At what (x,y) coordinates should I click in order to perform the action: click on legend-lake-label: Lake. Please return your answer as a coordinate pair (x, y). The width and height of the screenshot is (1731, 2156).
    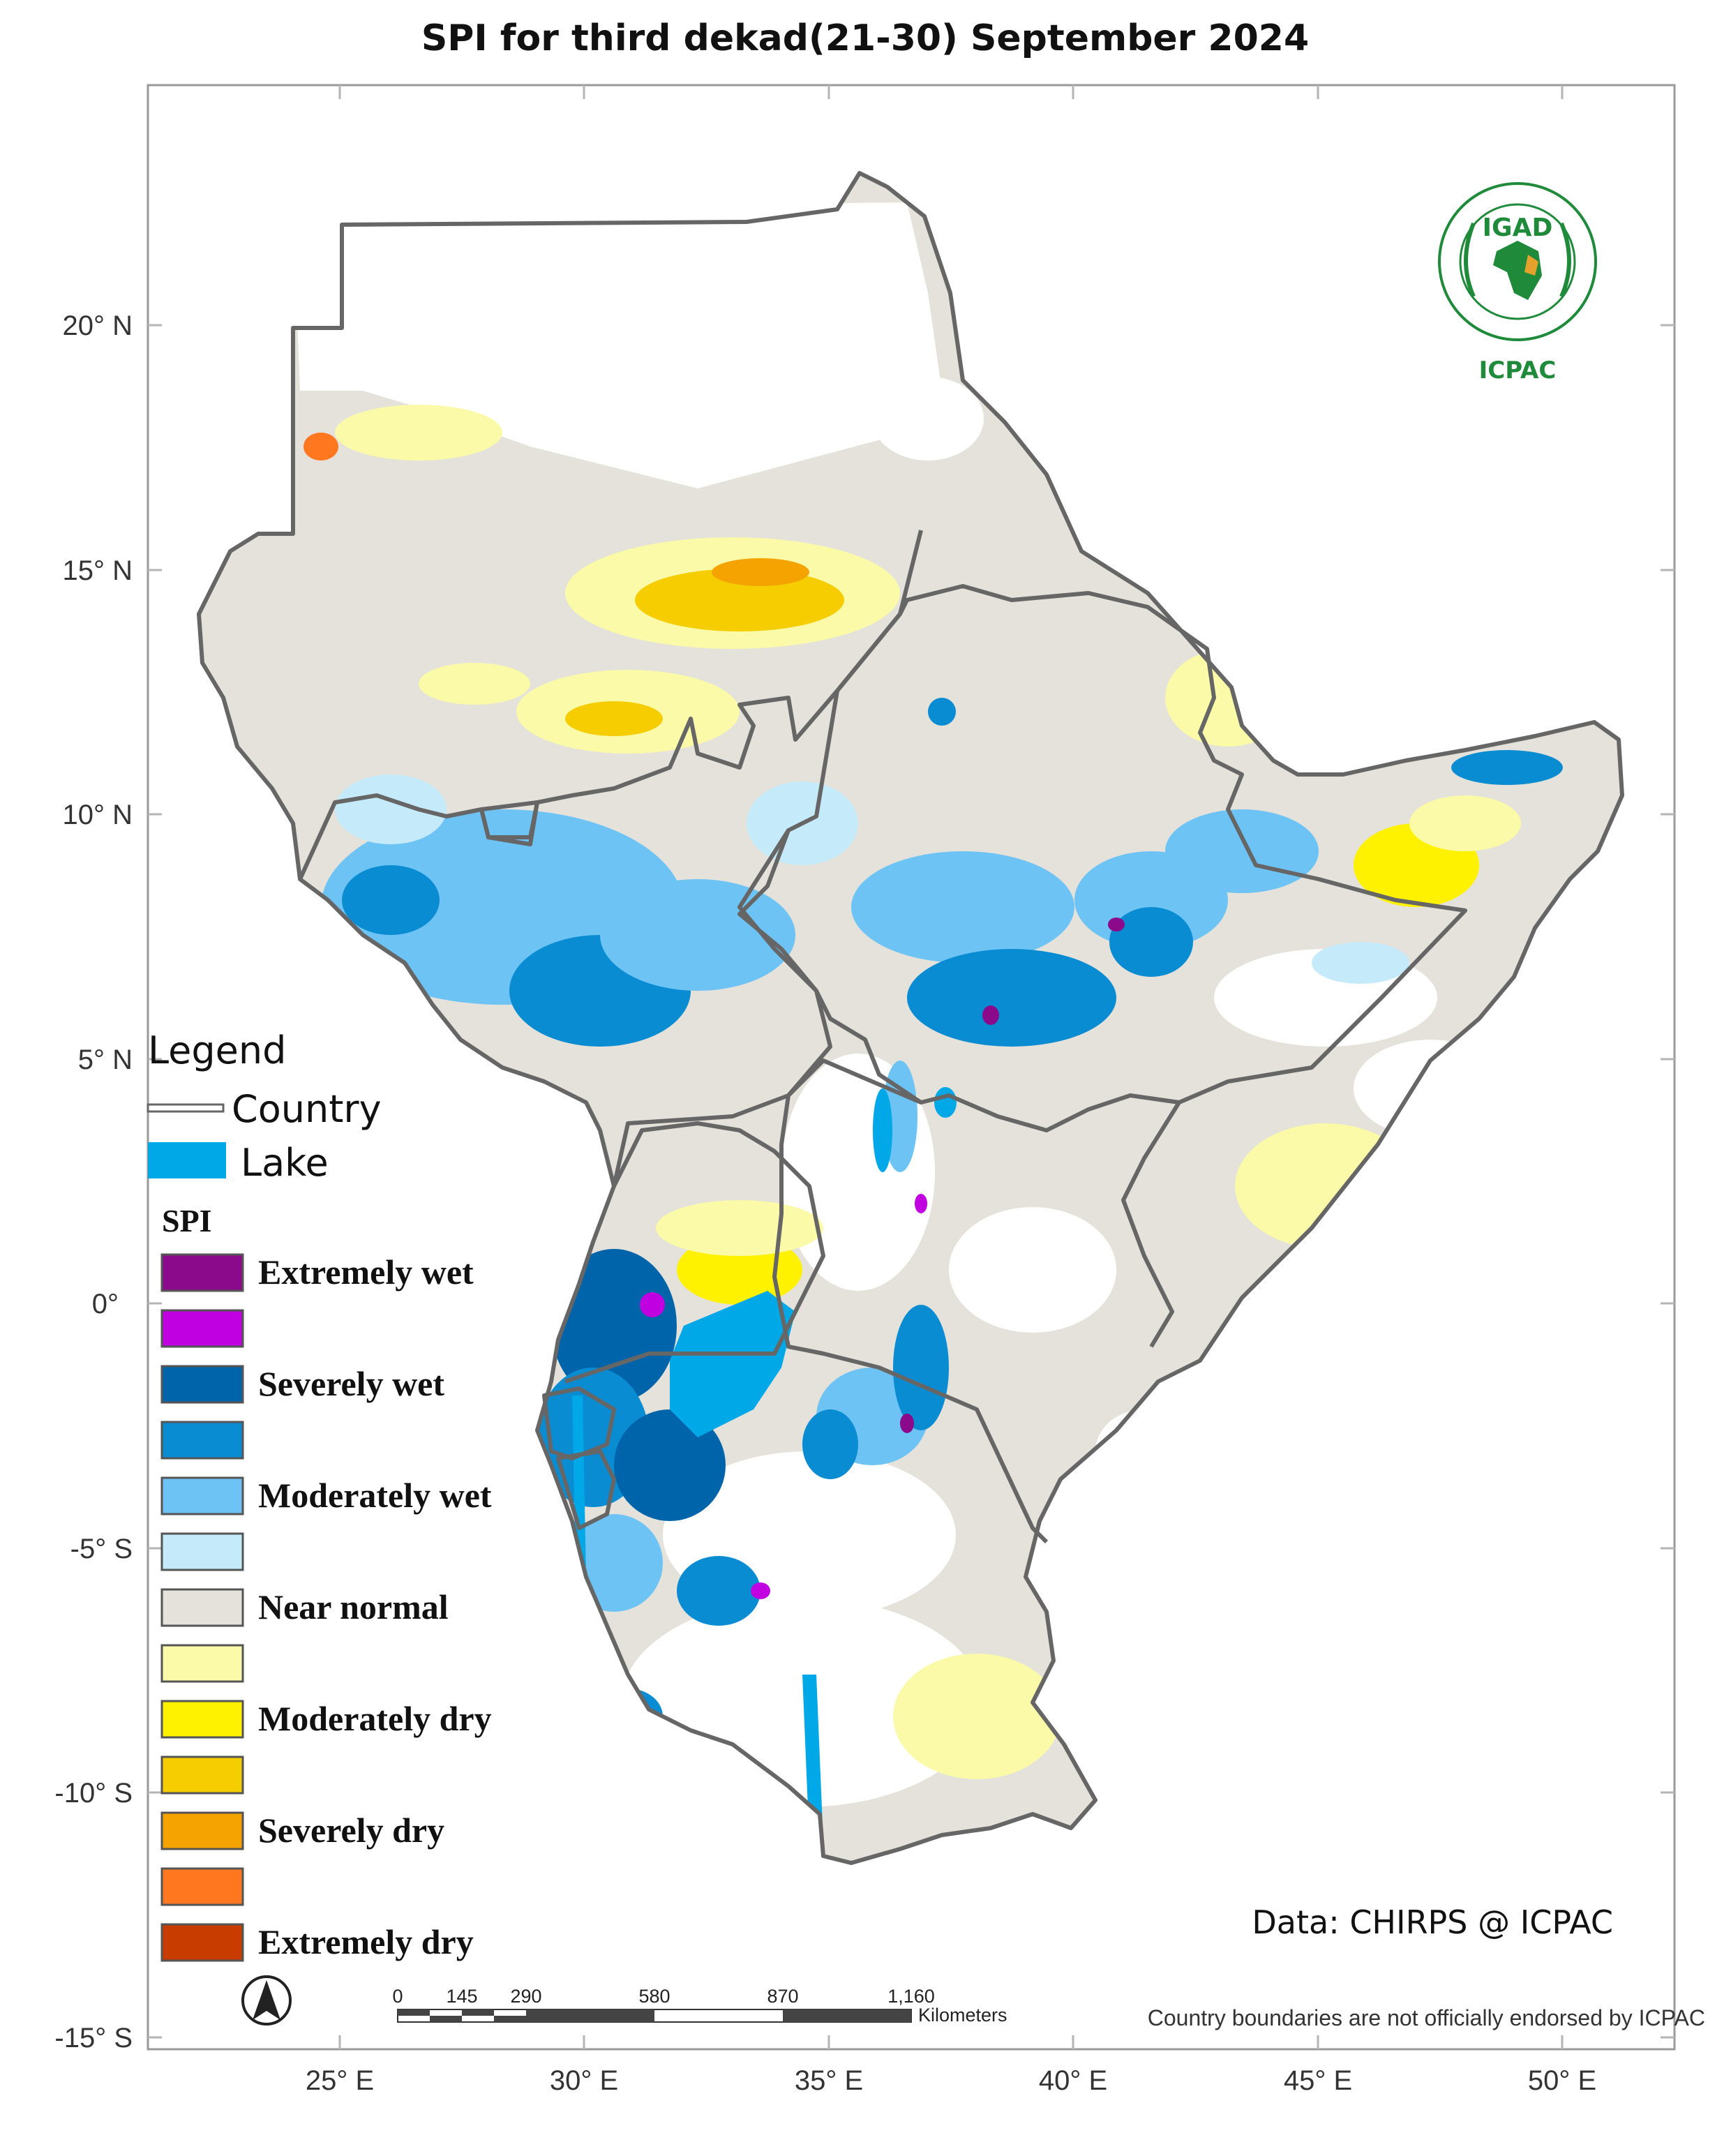
    Looking at the image, I should click on (285, 1163).